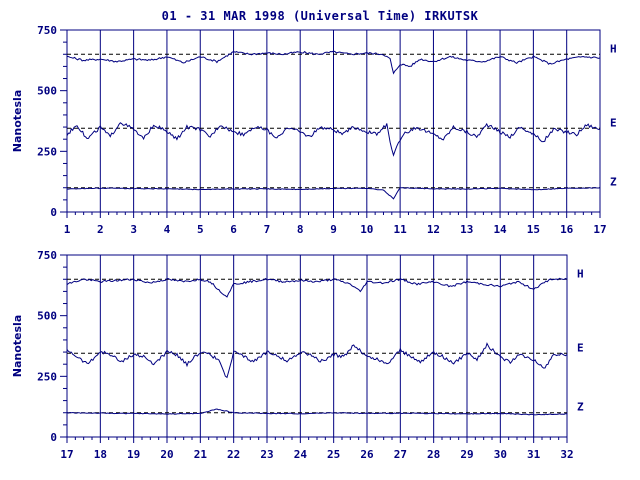 The height and width of the screenshot is (480, 640). I want to click on x-tick-label: 19, so click(133, 454).